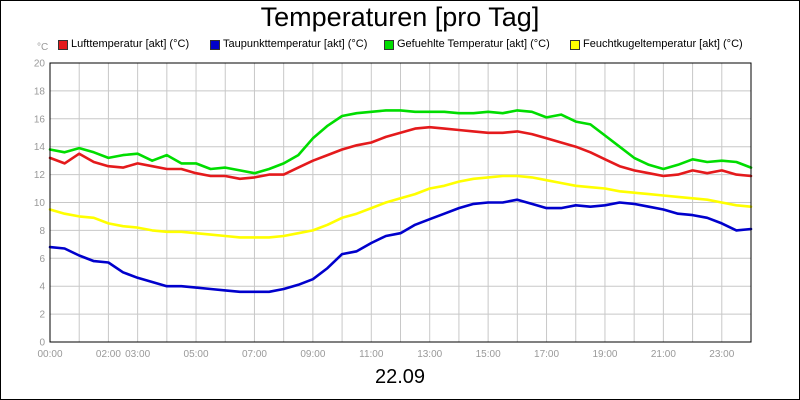 The height and width of the screenshot is (400, 800). I want to click on y-tick-label: 6, so click(42, 259).